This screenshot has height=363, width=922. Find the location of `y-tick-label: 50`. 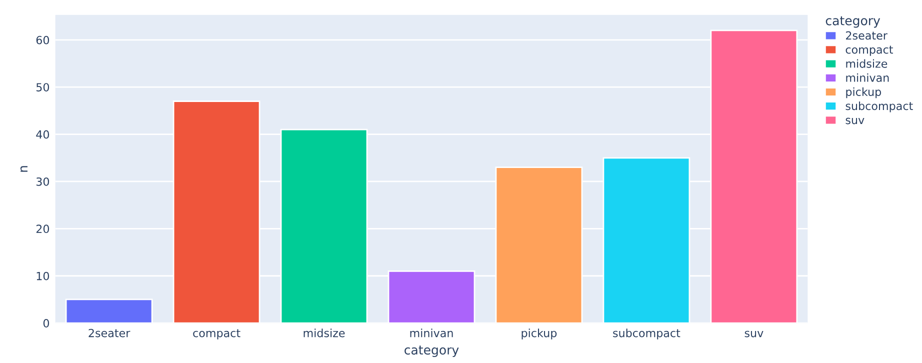

y-tick-label: 50 is located at coordinates (43, 87).